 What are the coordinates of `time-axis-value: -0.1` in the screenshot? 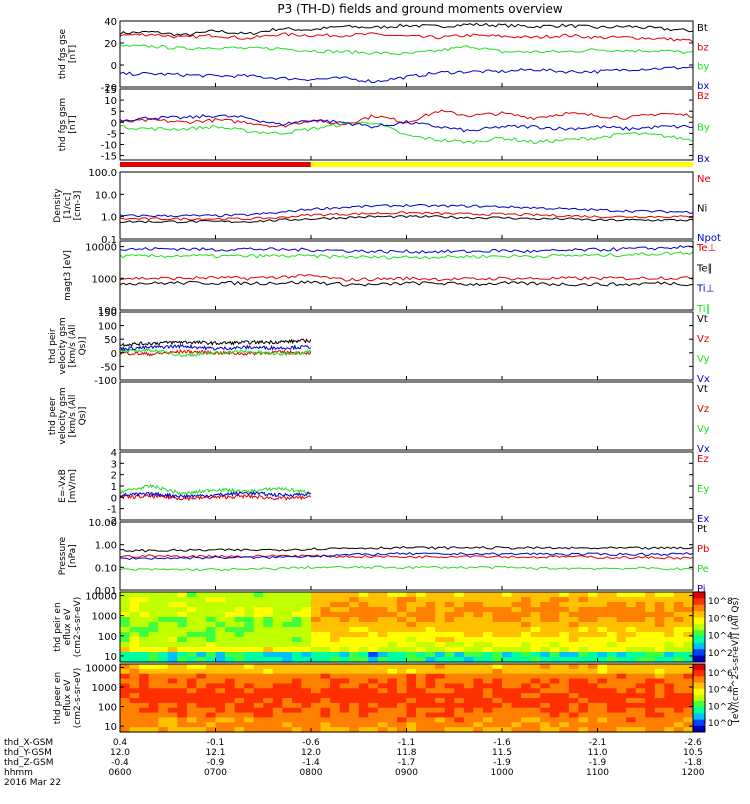 It's located at (216, 743).